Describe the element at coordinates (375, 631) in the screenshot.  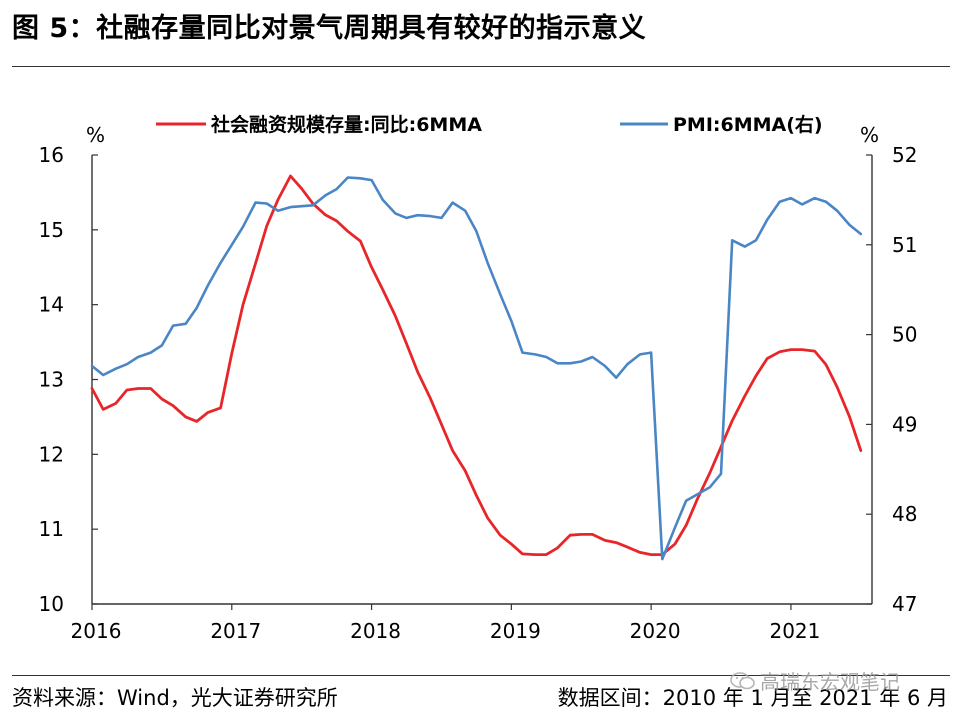
I see `x-tick-label: 2018` at that location.